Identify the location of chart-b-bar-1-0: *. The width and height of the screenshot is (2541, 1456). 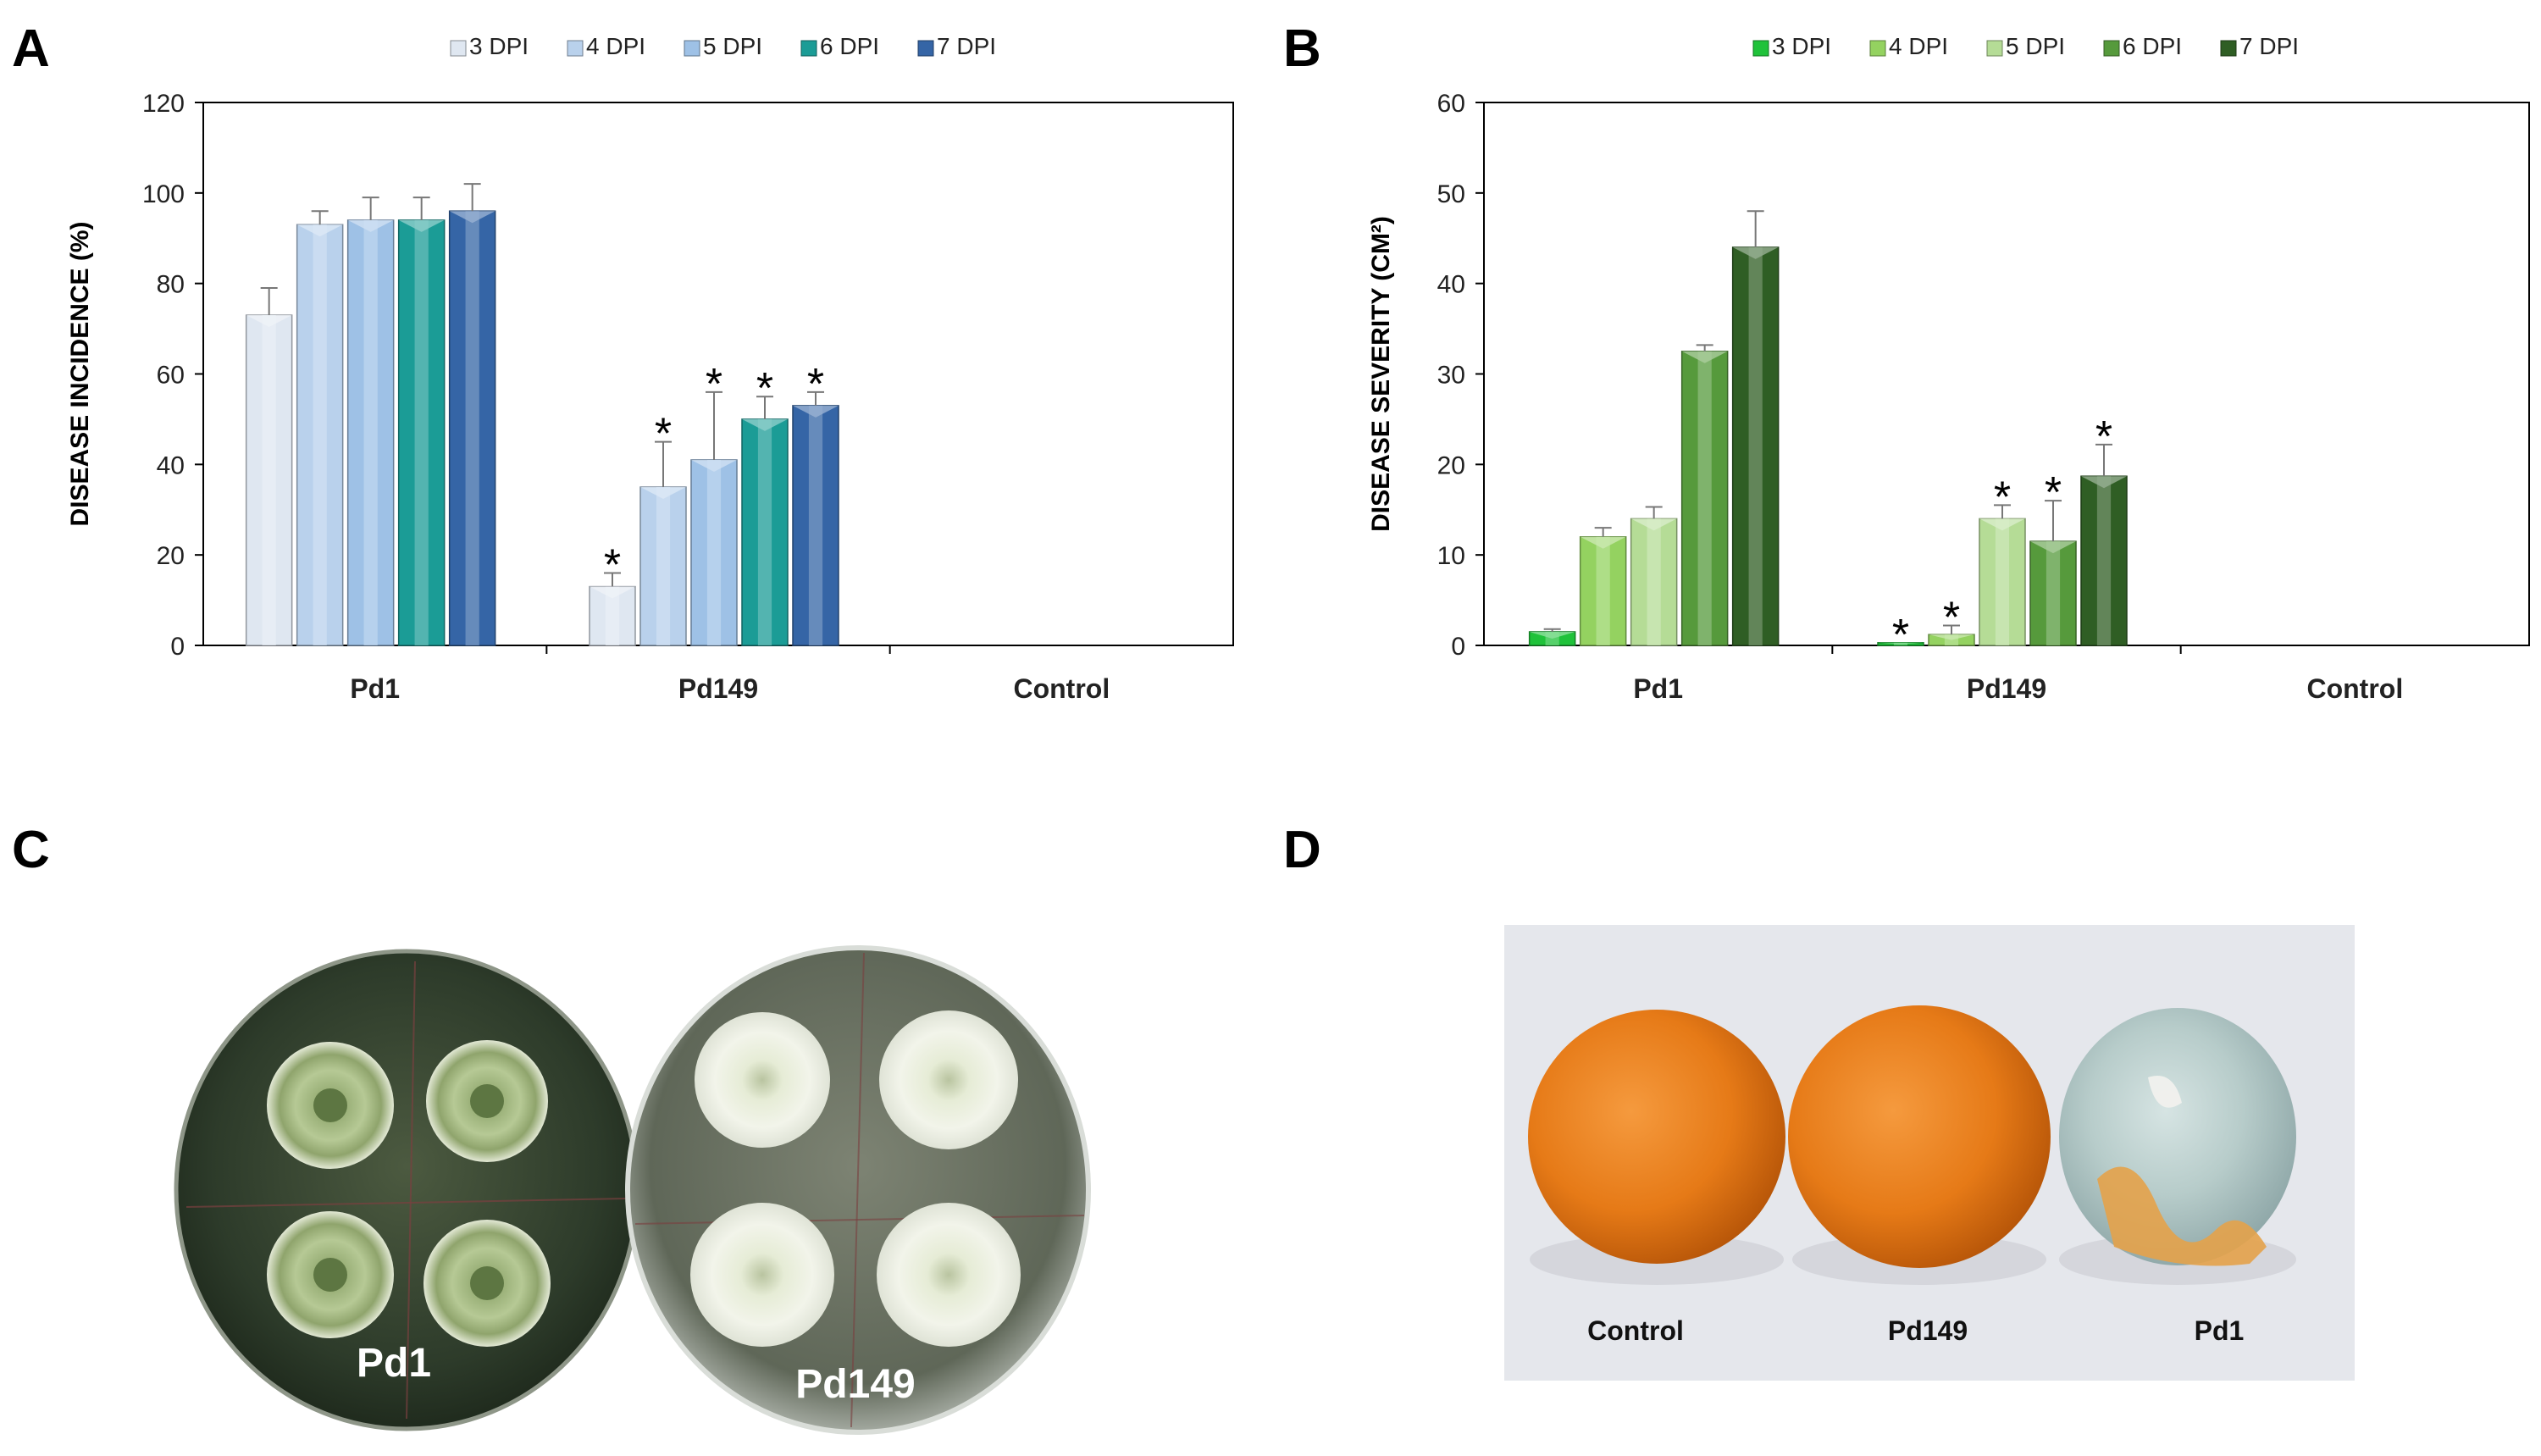
(1900, 635).